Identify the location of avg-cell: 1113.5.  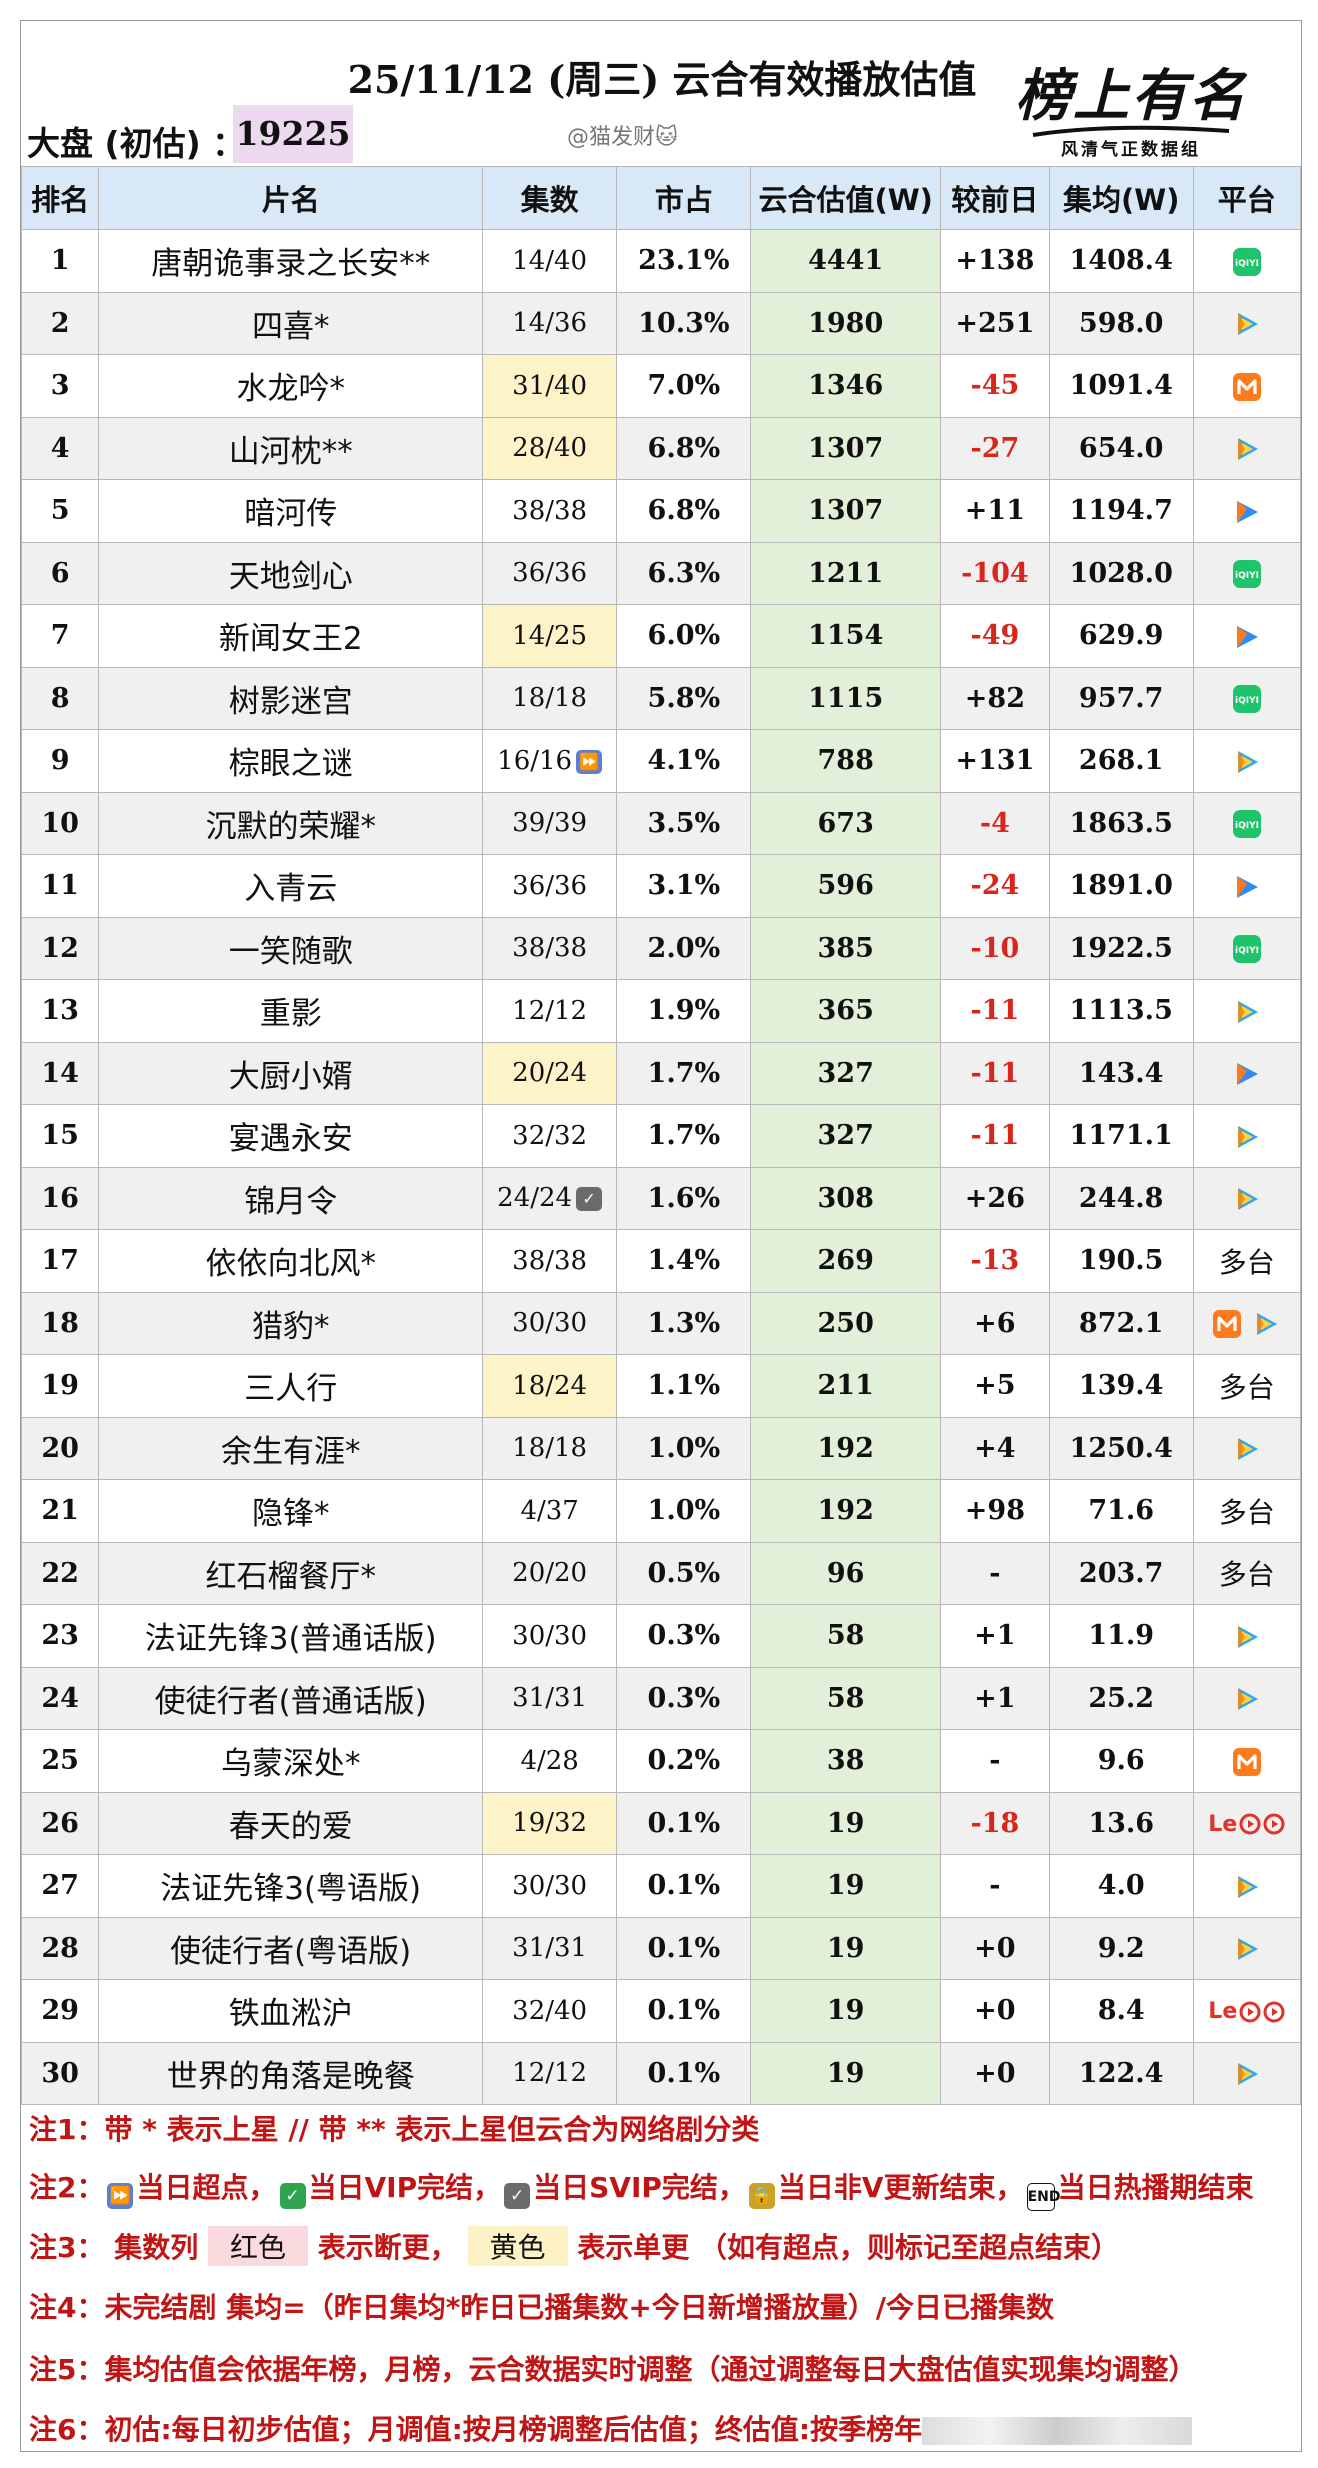
(1121, 1011).